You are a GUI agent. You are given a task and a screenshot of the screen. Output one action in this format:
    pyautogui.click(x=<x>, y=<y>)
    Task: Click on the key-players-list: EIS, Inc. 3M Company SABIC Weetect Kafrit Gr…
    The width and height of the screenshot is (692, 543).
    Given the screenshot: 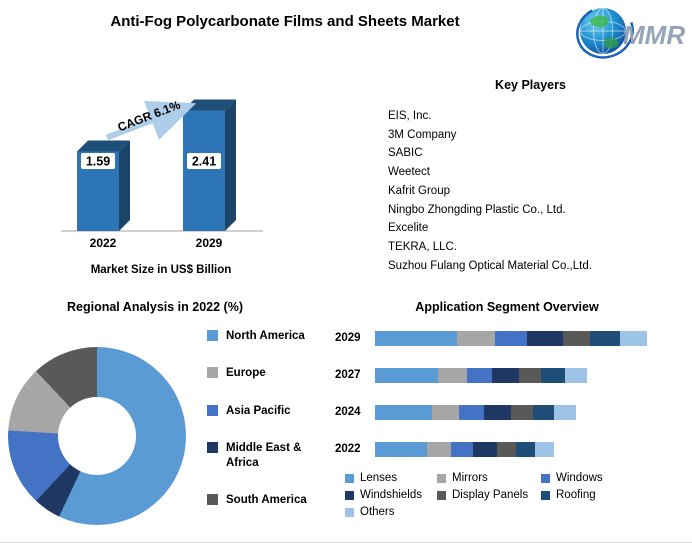 What is the action you would take?
    pyautogui.click(x=534, y=191)
    